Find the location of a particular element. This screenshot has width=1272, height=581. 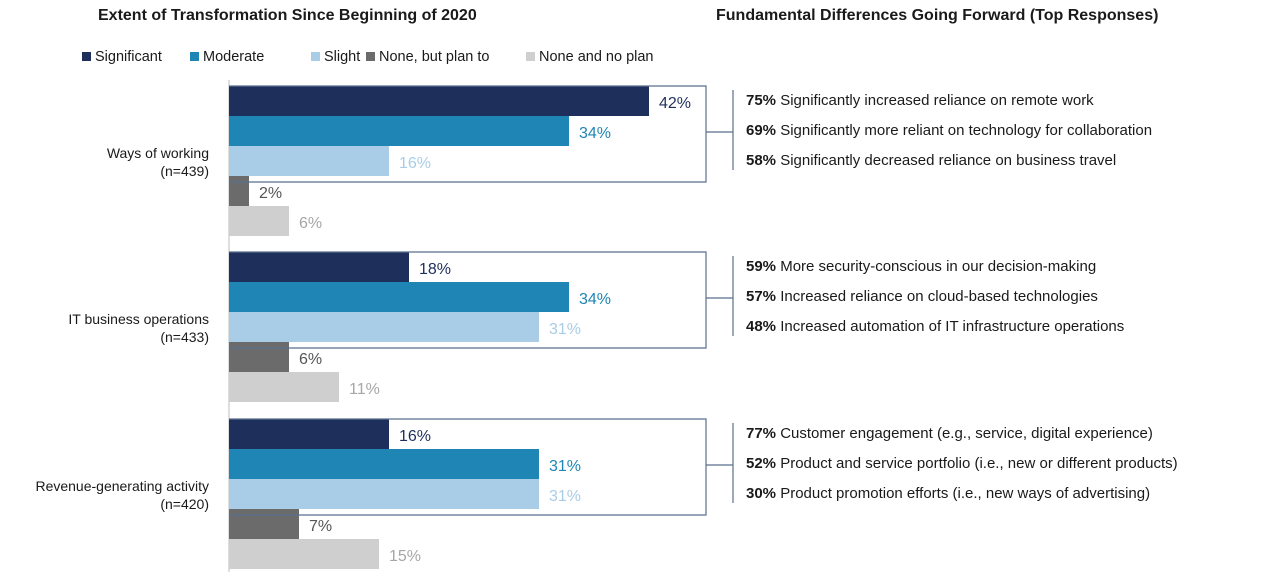

category-label: Ways of working is located at coordinates (158, 153).